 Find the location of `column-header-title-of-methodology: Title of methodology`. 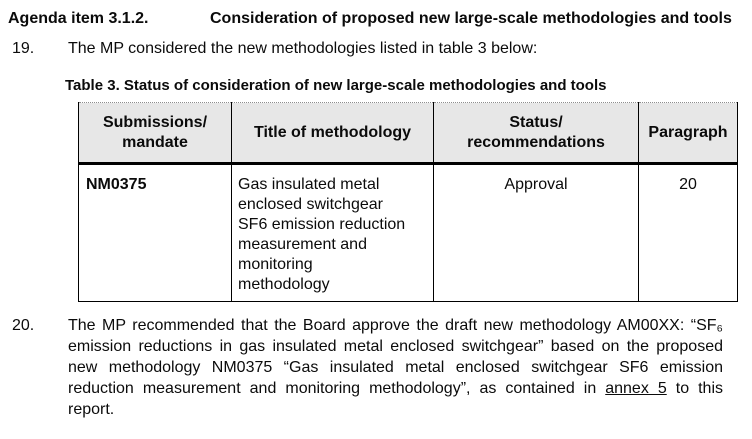

column-header-title-of-methodology: Title of methodology is located at coordinates (332, 133).